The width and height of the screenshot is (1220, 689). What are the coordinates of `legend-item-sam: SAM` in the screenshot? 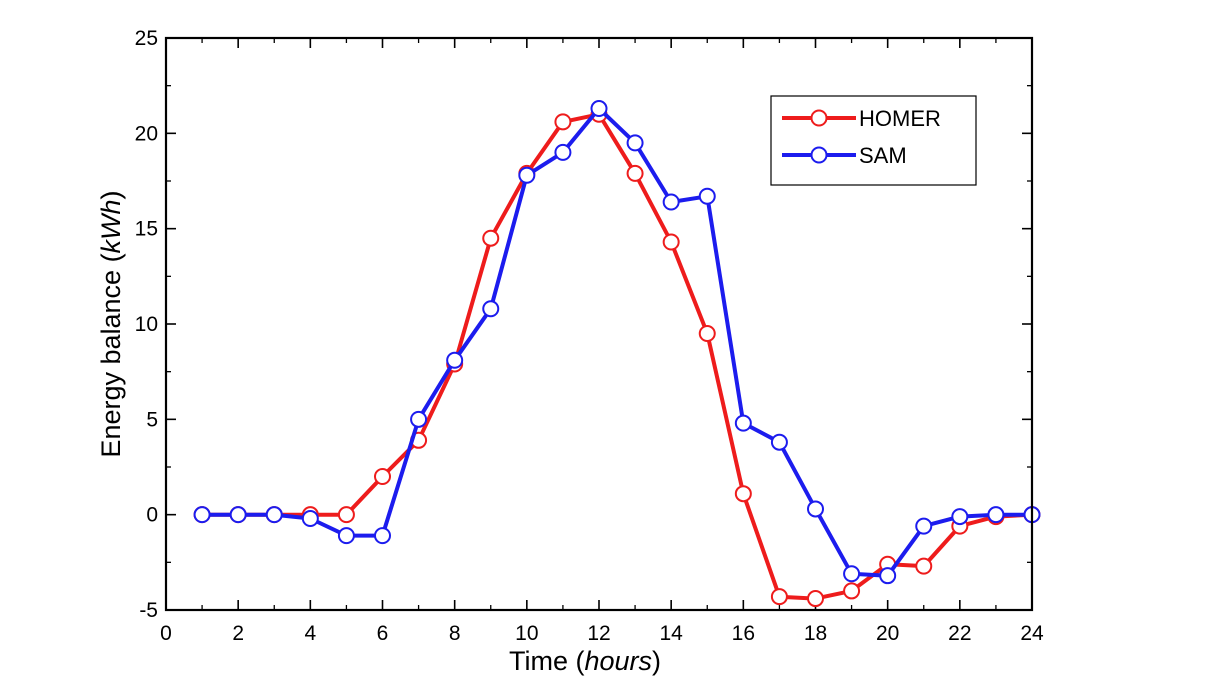 It's located at (844, 155).